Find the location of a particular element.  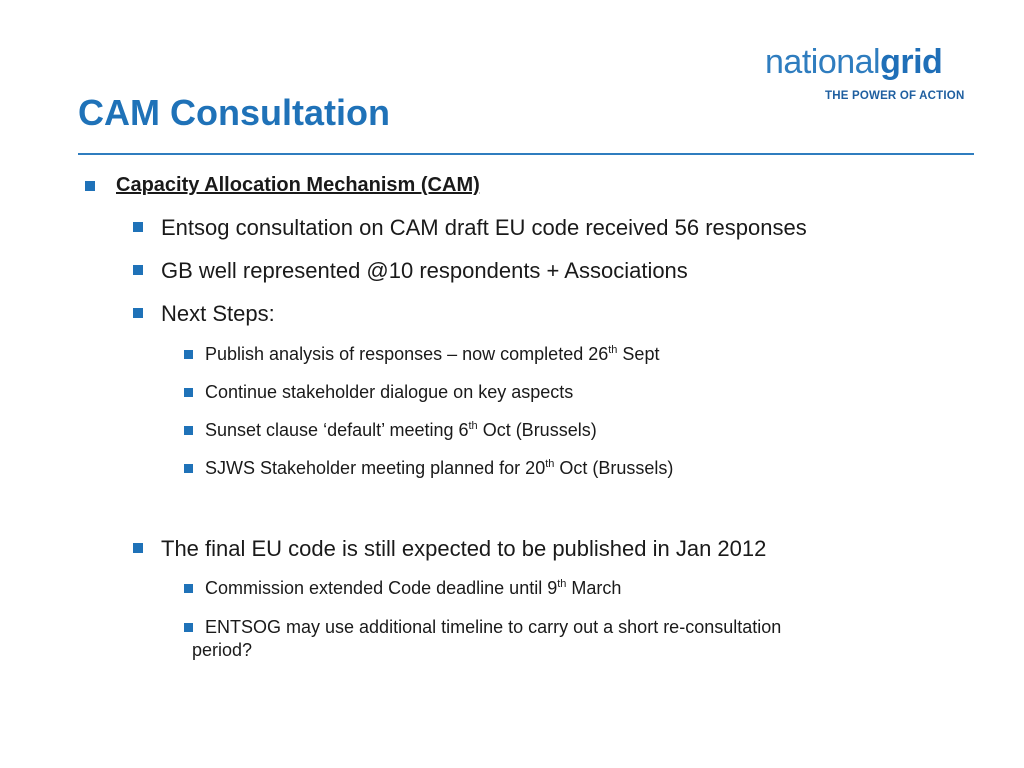

text-run: March is located at coordinates (594, 588).